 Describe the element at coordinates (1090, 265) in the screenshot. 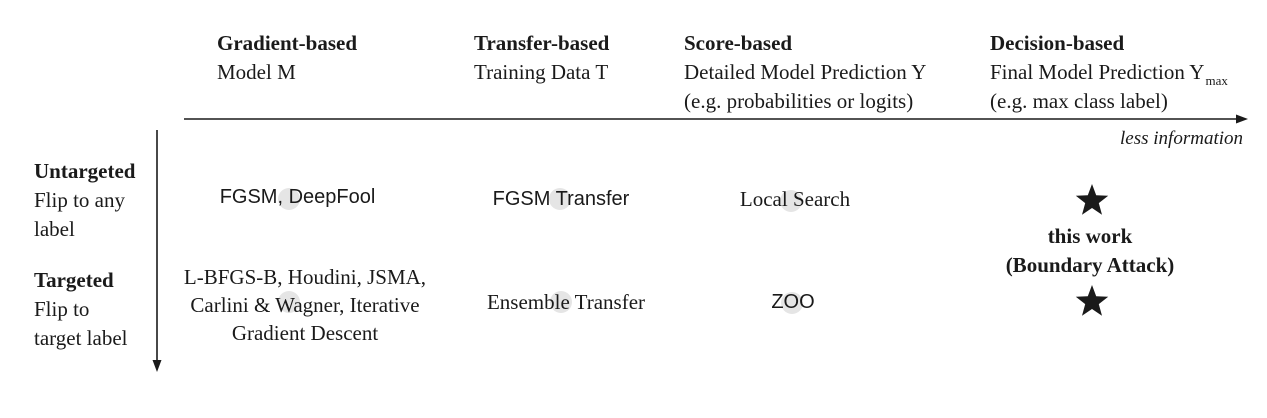

I see `boundary-attack-label: (Boundary Attack)` at that location.